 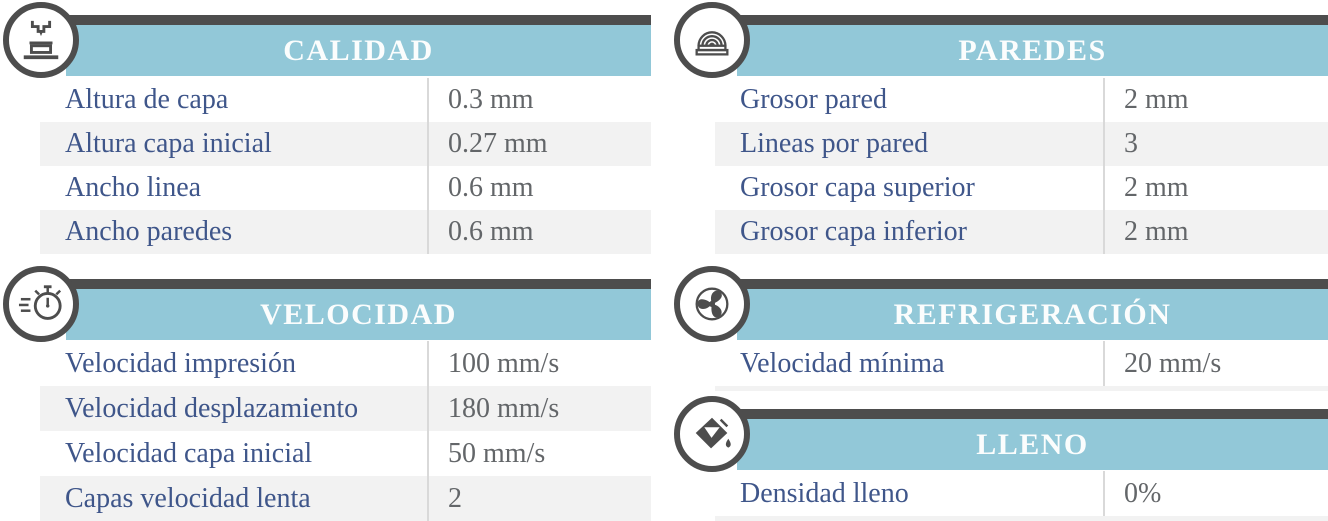 I want to click on panel-title: CALIDAD, so click(x=358, y=50).